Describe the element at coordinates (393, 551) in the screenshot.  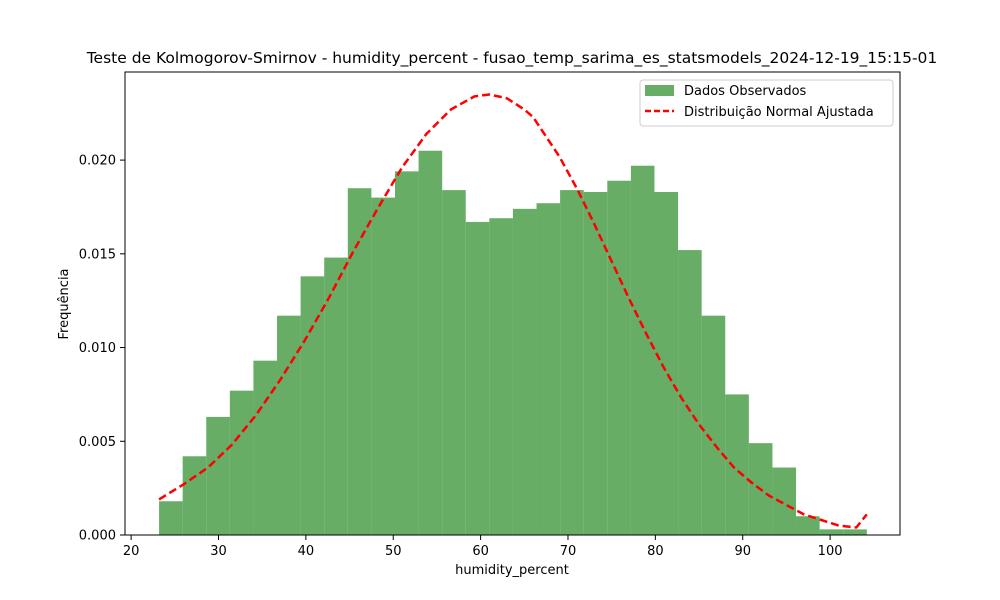
I see `x-tick-label: 50` at that location.